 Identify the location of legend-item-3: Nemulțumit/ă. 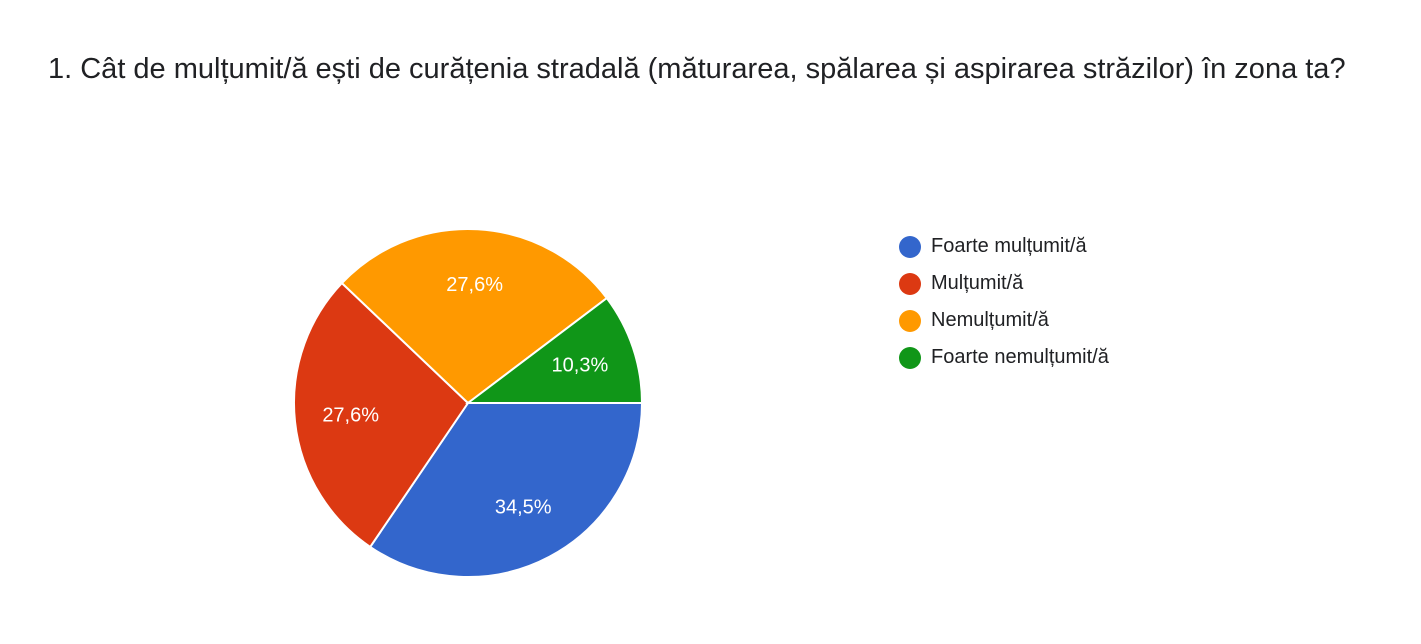
(1004, 320).